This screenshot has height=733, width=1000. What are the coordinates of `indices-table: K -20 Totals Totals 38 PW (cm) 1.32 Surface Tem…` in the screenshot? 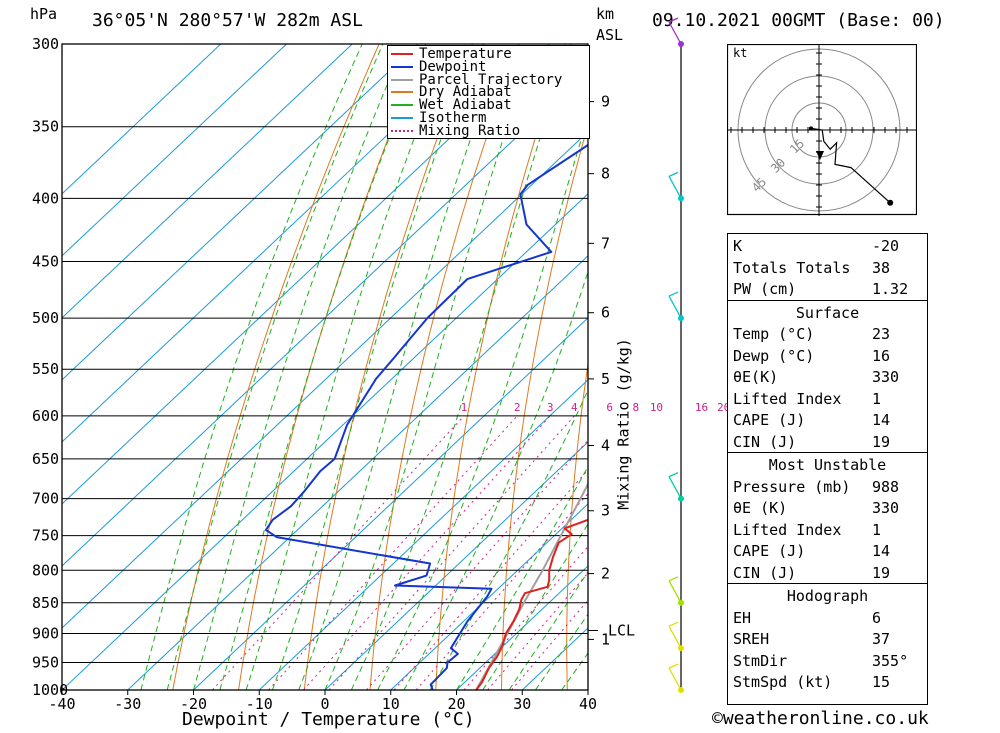 It's located at (827, 469).